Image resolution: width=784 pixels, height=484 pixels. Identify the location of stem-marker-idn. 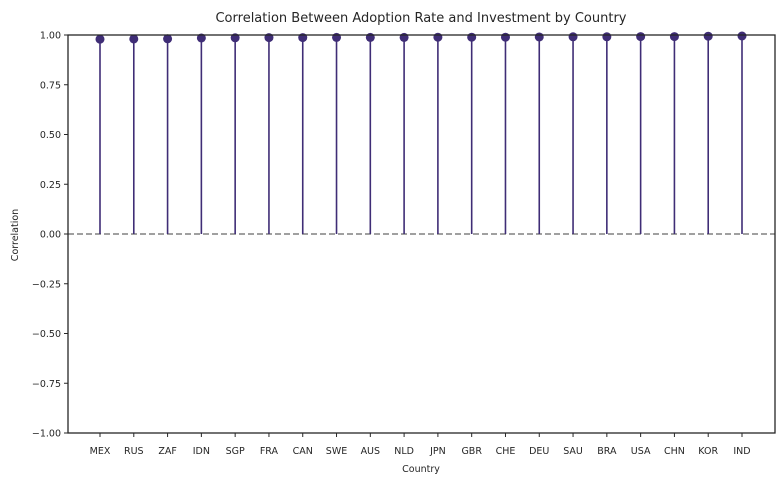
(201, 38).